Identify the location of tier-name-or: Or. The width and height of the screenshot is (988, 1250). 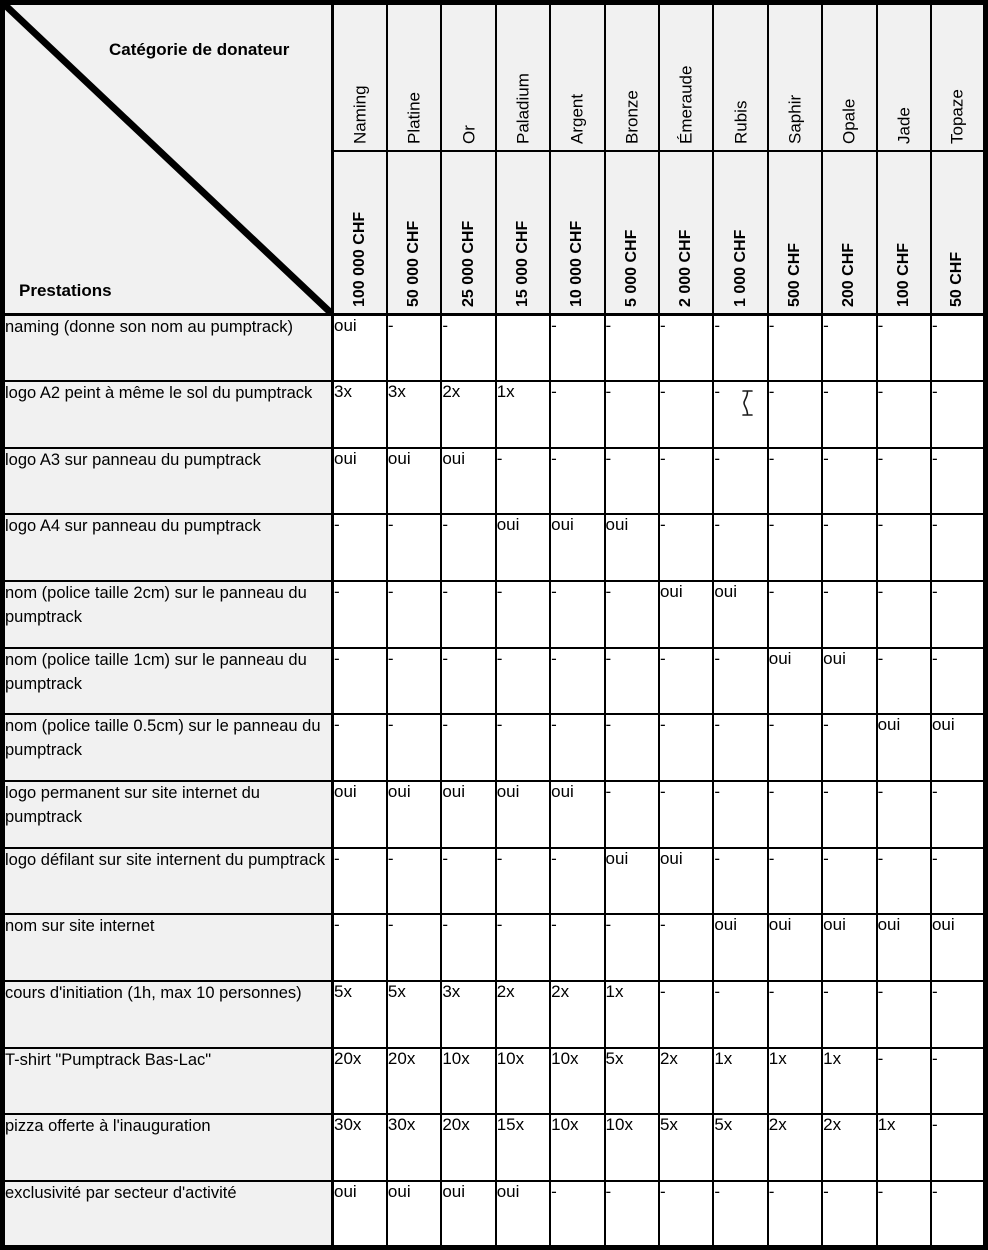
(468, 77).